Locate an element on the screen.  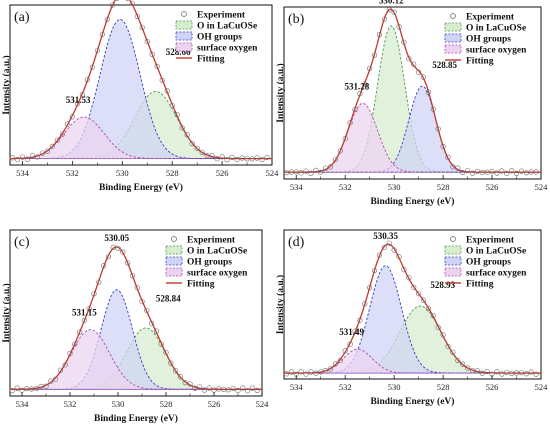
panel-label: (b) is located at coordinates (296, 19).